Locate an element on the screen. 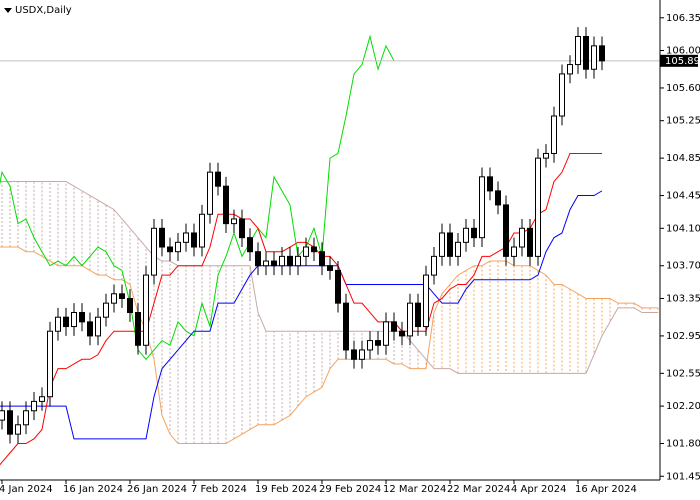 Image resolution: width=700 pixels, height=500 pixels. y-tick-label: 104.45 is located at coordinates (683, 196).